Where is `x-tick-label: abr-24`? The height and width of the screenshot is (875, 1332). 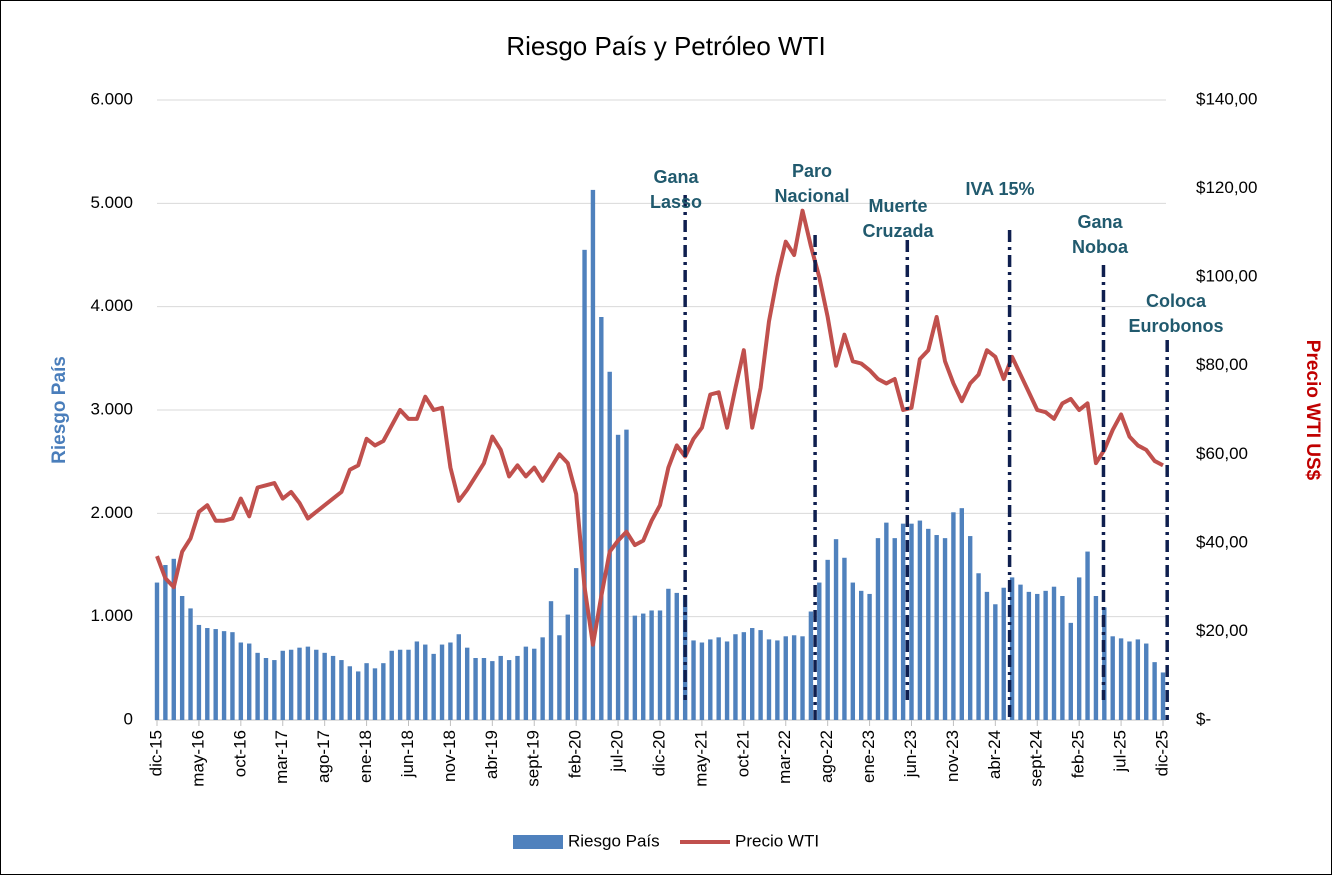 x-tick-label: abr-24 is located at coordinates (994, 754).